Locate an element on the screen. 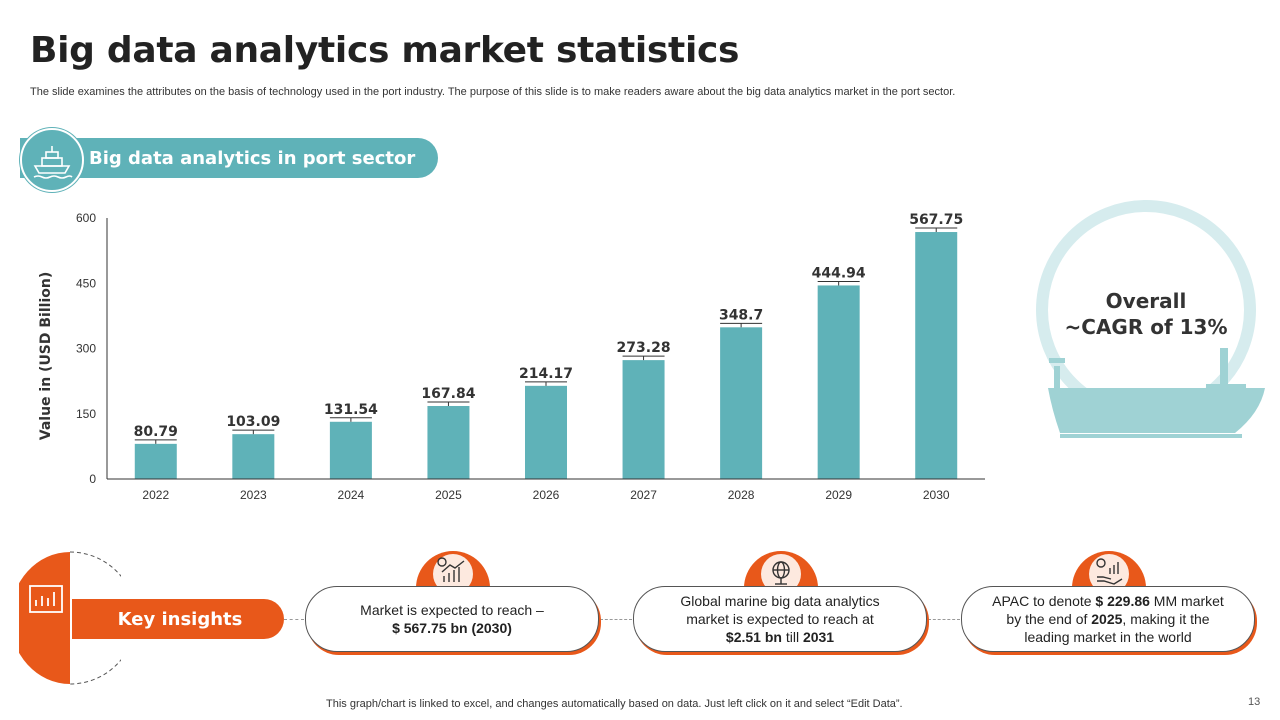 This screenshot has height=720, width=1280. page-number: 13 is located at coordinates (1254, 702).